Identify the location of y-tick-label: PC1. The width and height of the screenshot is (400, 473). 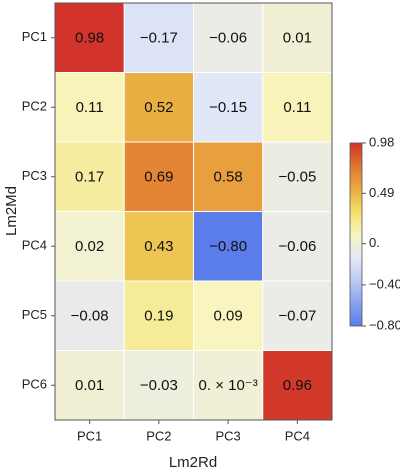
(34, 36).